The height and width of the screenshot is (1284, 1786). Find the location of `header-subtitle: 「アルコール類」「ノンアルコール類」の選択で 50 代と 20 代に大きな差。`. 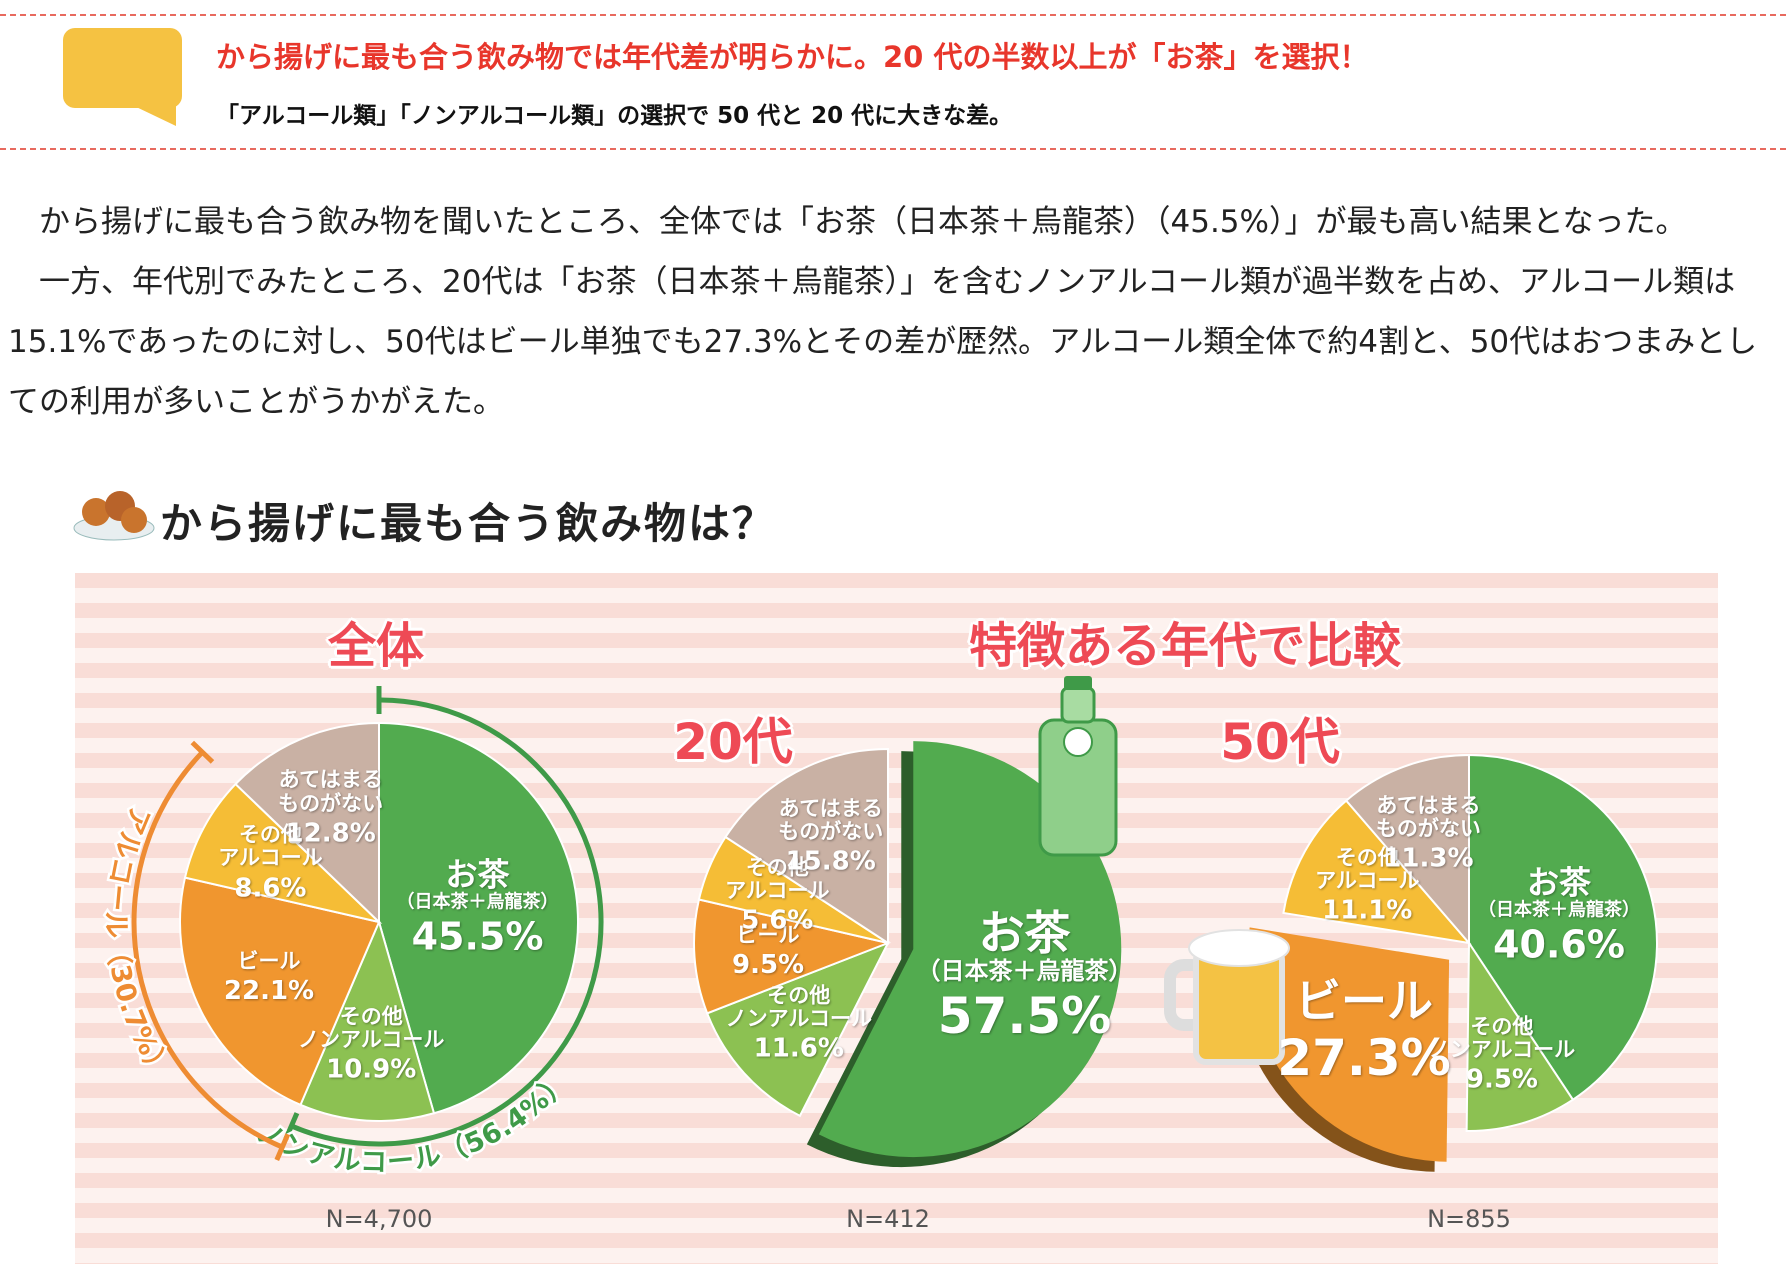

header-subtitle: 「アルコール類」「ノンアルコール類」の選択で 50 代と 20 代に大きな差。 is located at coordinates (614, 116).